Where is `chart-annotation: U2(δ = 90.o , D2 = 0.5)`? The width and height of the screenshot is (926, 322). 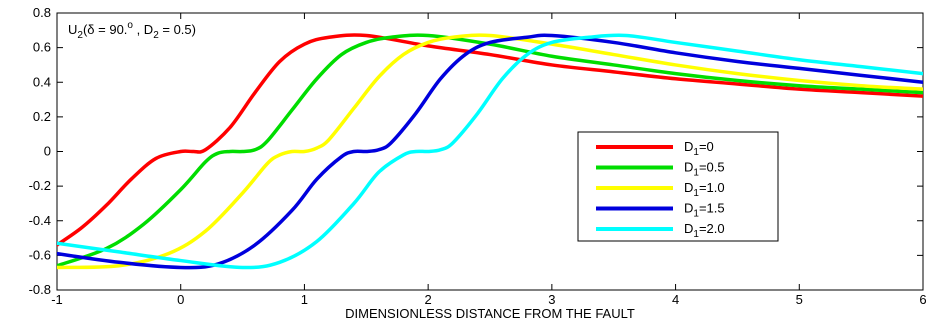 chart-annotation: U2(δ = 90.o , D2 = 0.5) is located at coordinates (132, 30).